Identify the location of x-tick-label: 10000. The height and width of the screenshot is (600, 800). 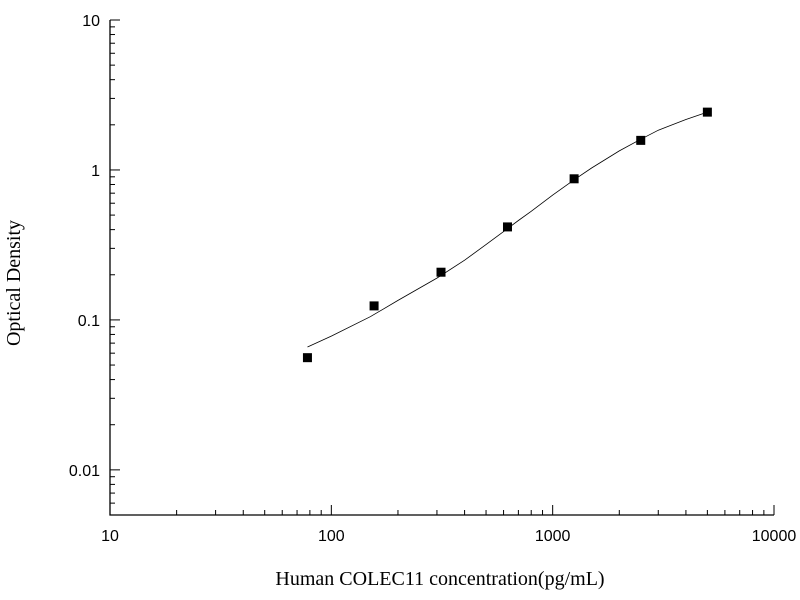
(774, 536).